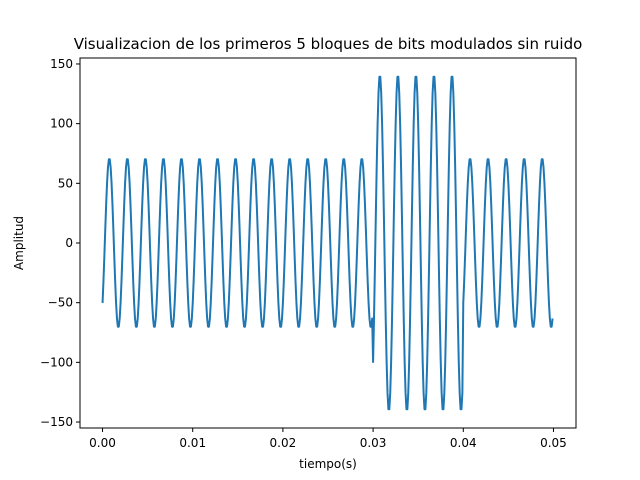 The image size is (640, 480). Describe the element at coordinates (328, 439) in the screenshot. I see `x-axis-ticks: 0.00 0.01 0.02 0.03 0.04 0.05` at that location.